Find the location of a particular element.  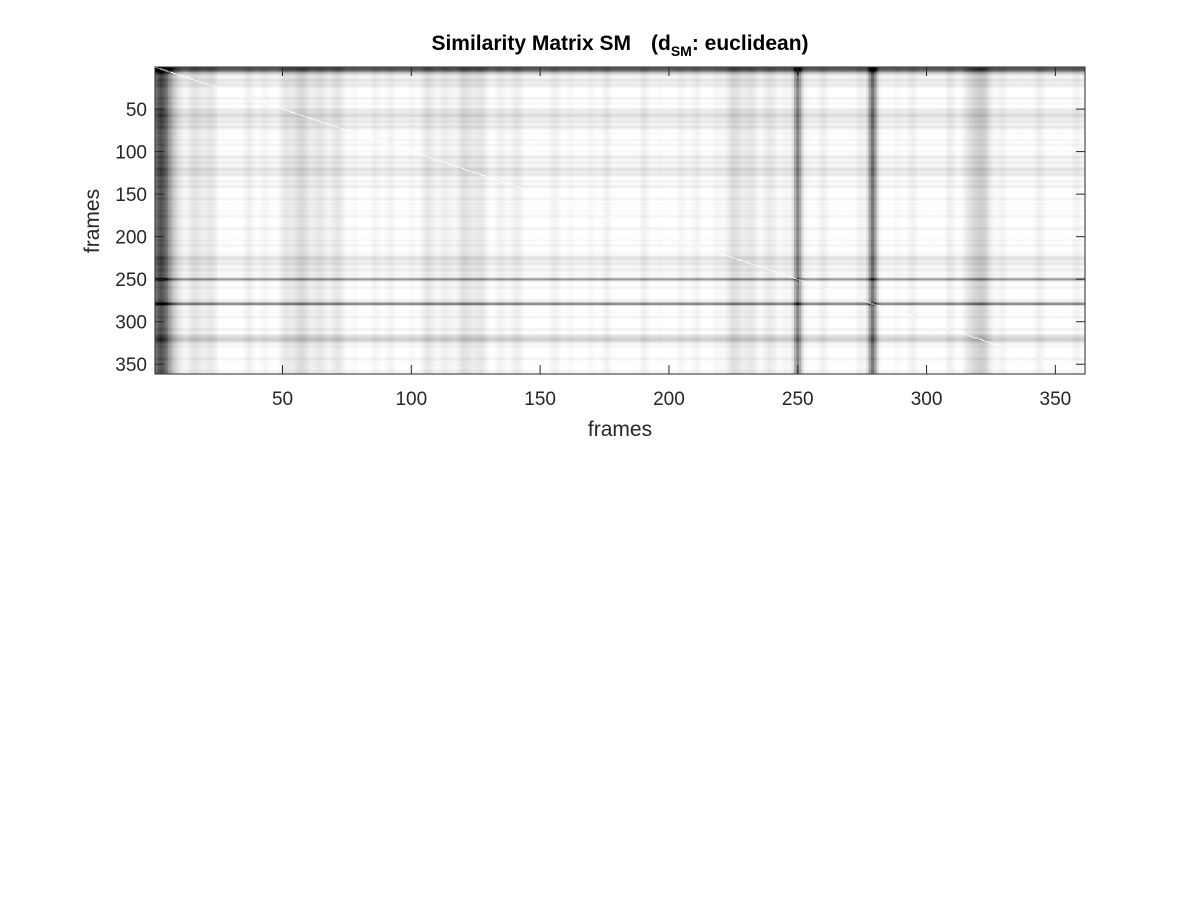

y-tick-label-5: 300 is located at coordinates (131, 323).